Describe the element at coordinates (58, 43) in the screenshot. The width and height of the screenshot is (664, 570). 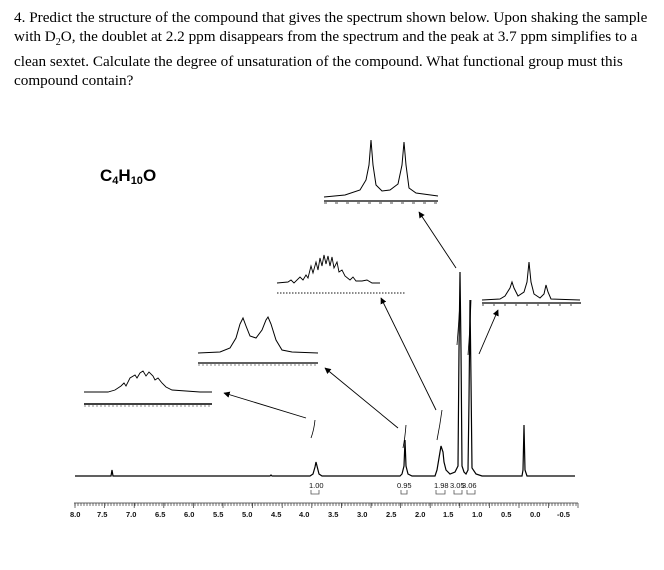
I see `d2o-subscript: 2` at that location.